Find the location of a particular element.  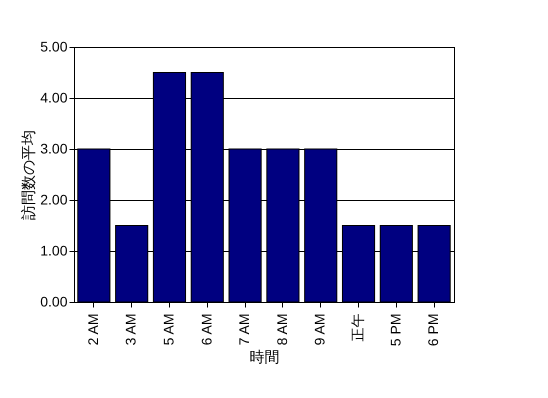

x-tick-label: 9 AM is located at coordinates (320, 330).